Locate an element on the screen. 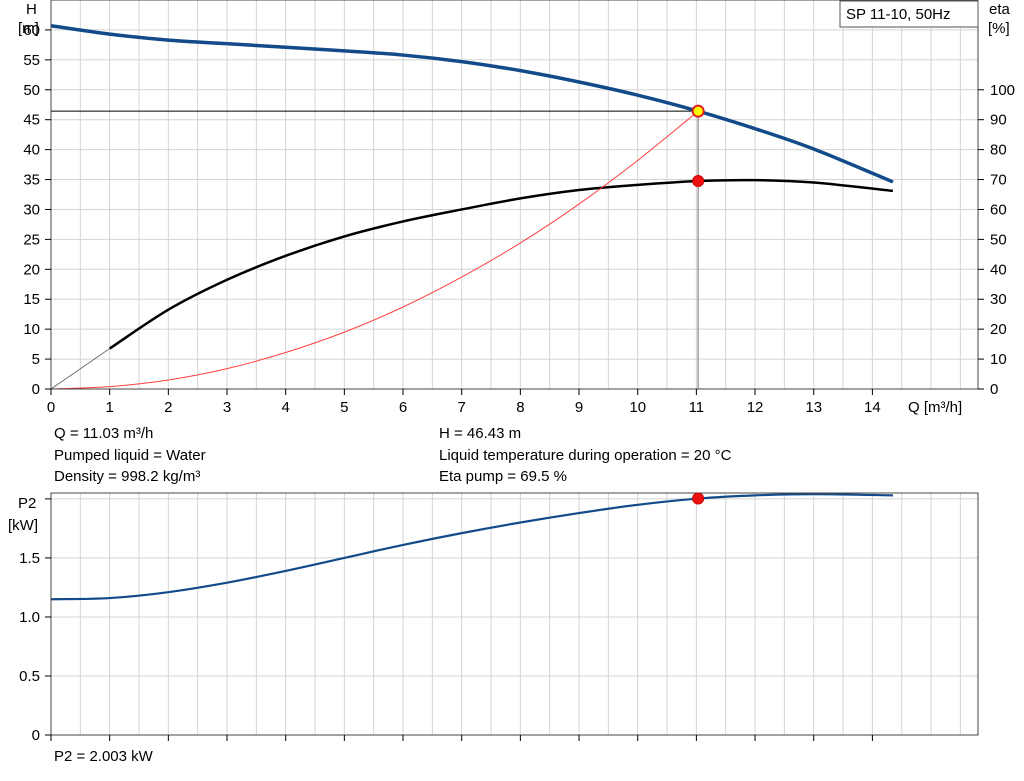 This screenshot has width=1024, height=781. y-tick-label: 0 is located at coordinates (36, 389).